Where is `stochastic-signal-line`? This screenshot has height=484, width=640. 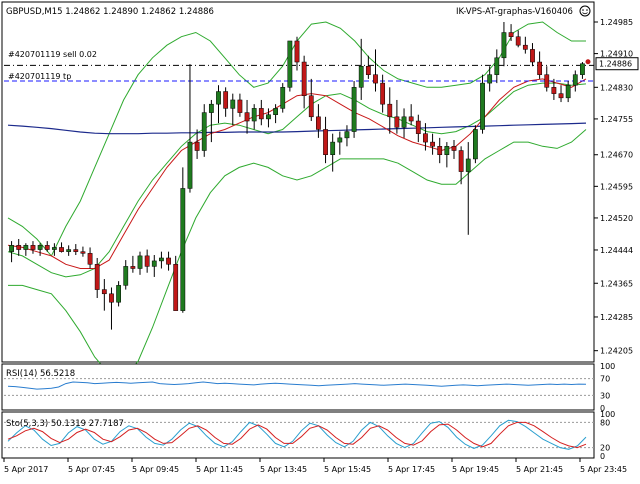 stochastic-signal-line is located at coordinates (297, 435).